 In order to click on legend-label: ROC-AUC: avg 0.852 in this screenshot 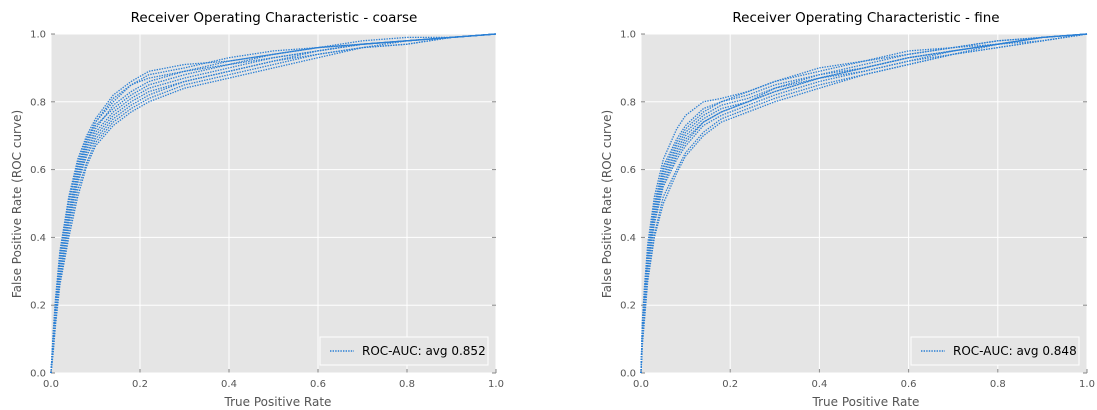, I will do `click(424, 351)`.